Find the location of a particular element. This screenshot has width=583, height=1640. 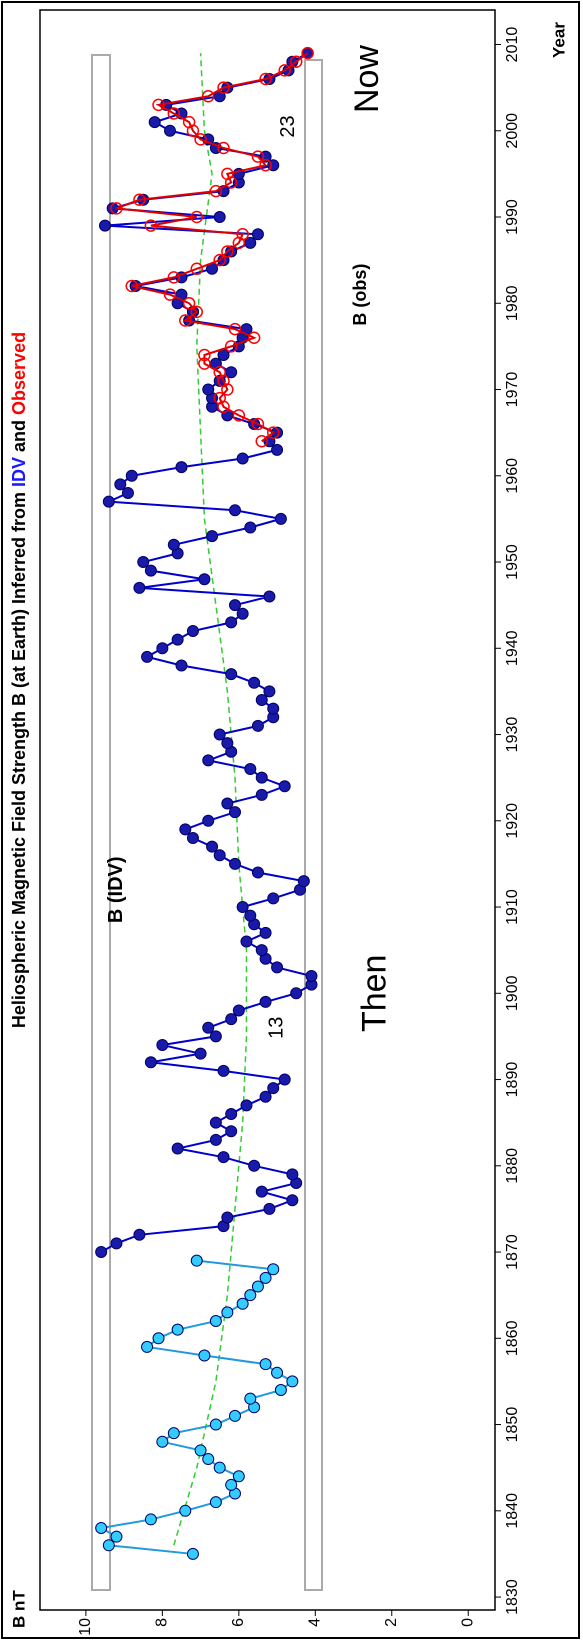

x-tick-label: 1880 is located at coordinates (512, 1166).